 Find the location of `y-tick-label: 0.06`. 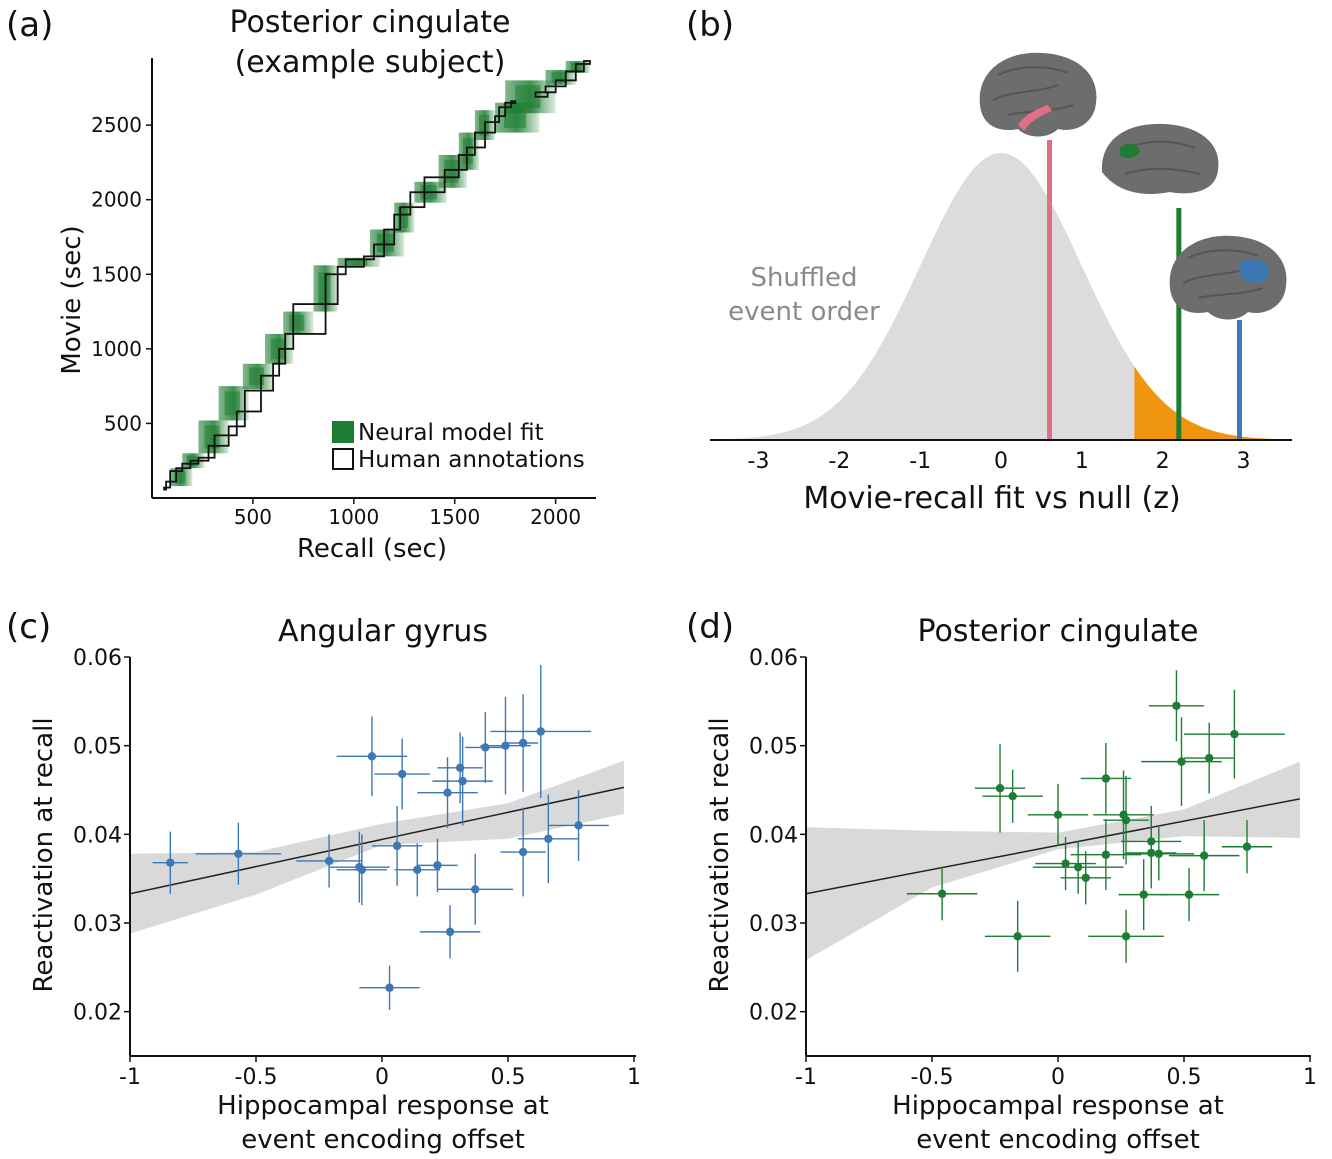

y-tick-label: 0.06 is located at coordinates (97, 658).